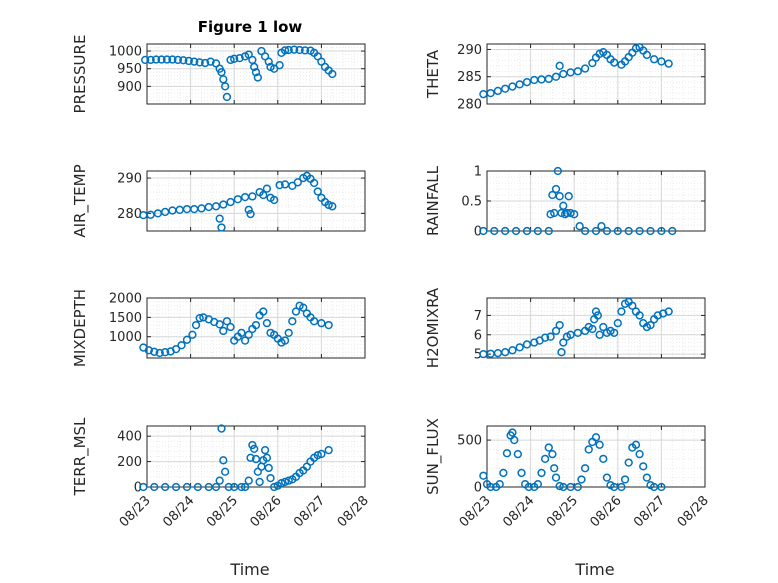 Image resolution: width=778 pixels, height=583 pixels. What do you see at coordinates (433, 74) in the screenshot?
I see `y-axis-label: THETA` at bounding box center [433, 74].